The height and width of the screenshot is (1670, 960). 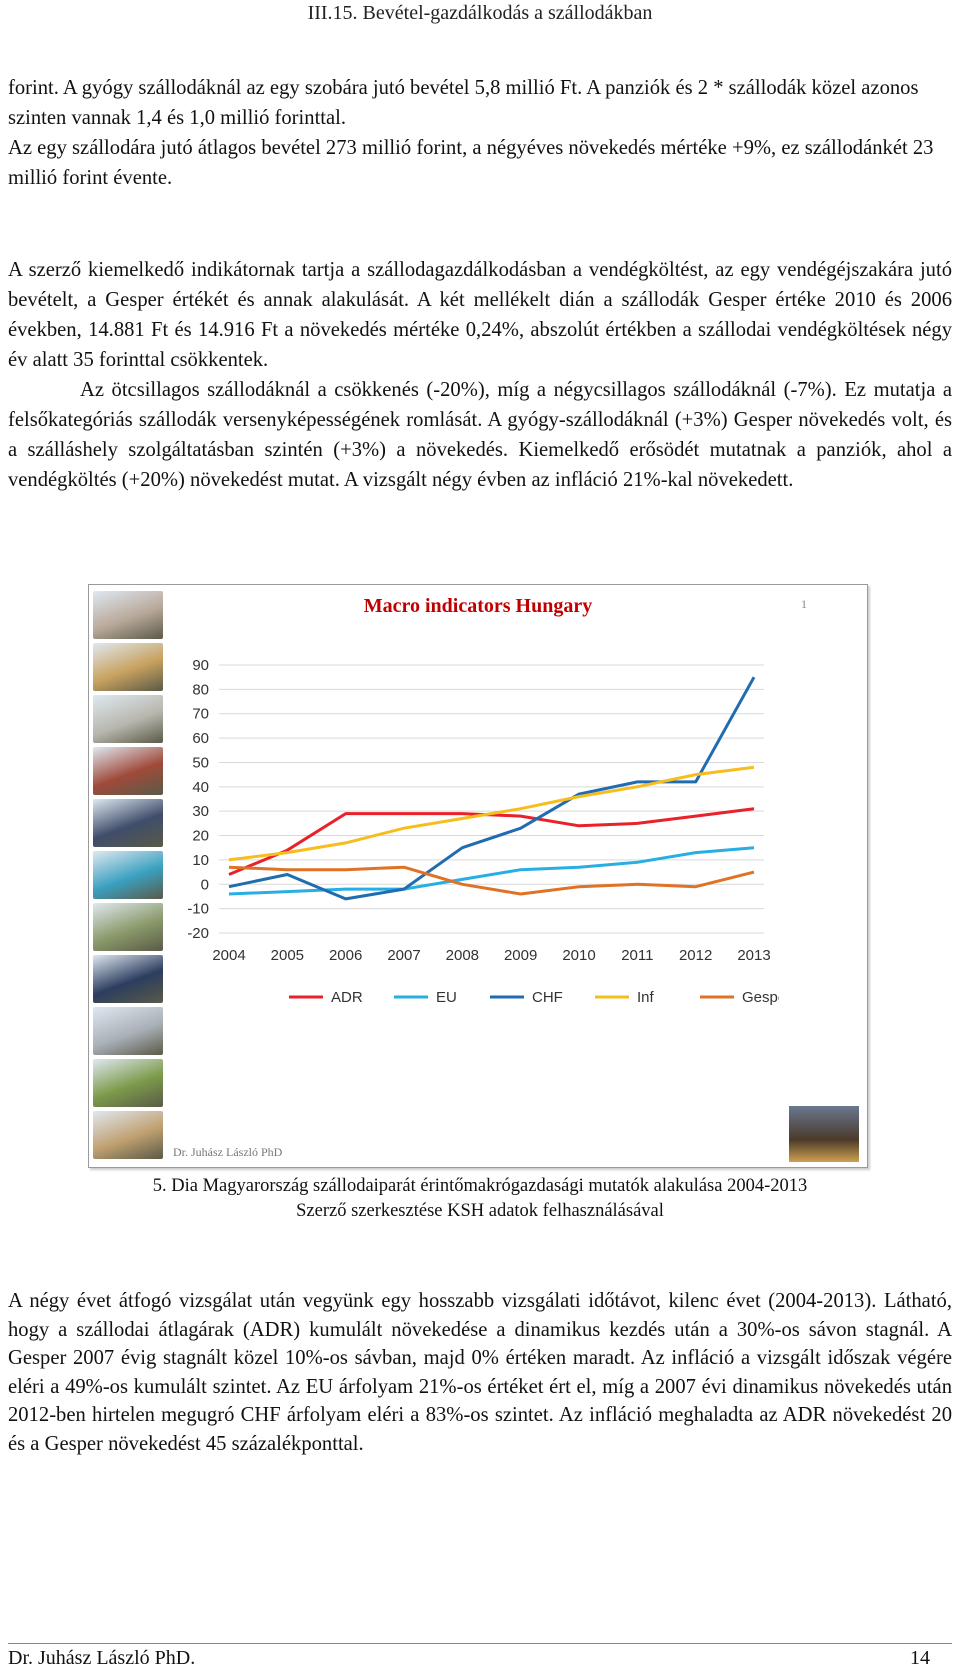 What do you see at coordinates (128, 823) in the screenshot?
I see `hotel-modern-dark-photo` at bounding box center [128, 823].